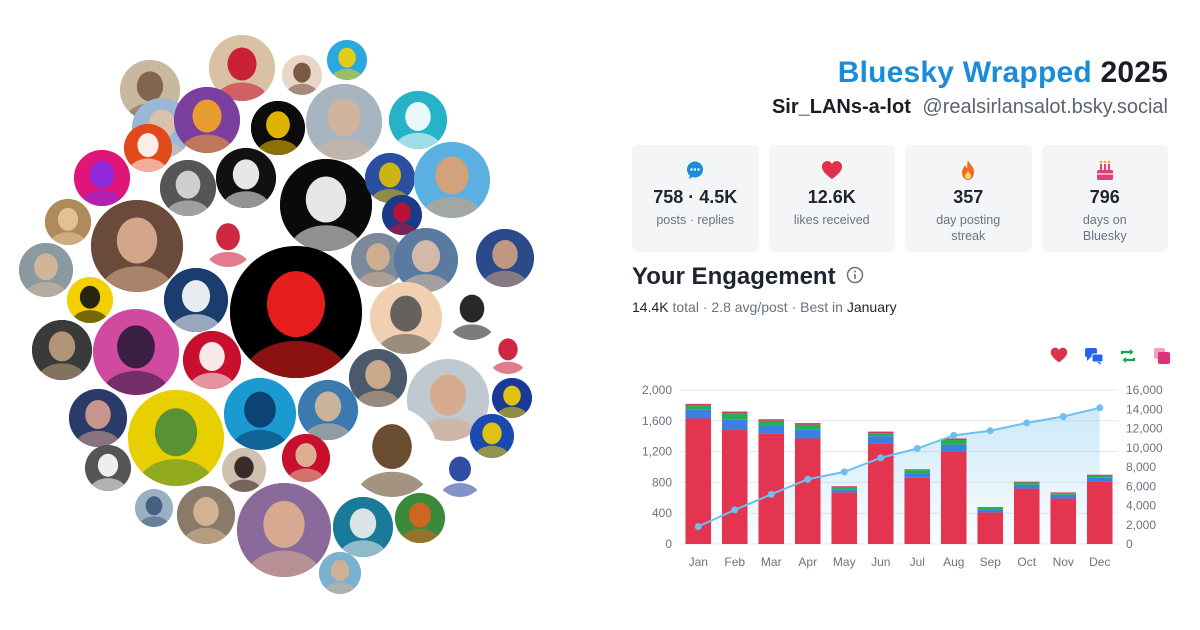 This screenshot has width=1200, height=630. I want to click on y-tick-label: 1,200, so click(657, 452).